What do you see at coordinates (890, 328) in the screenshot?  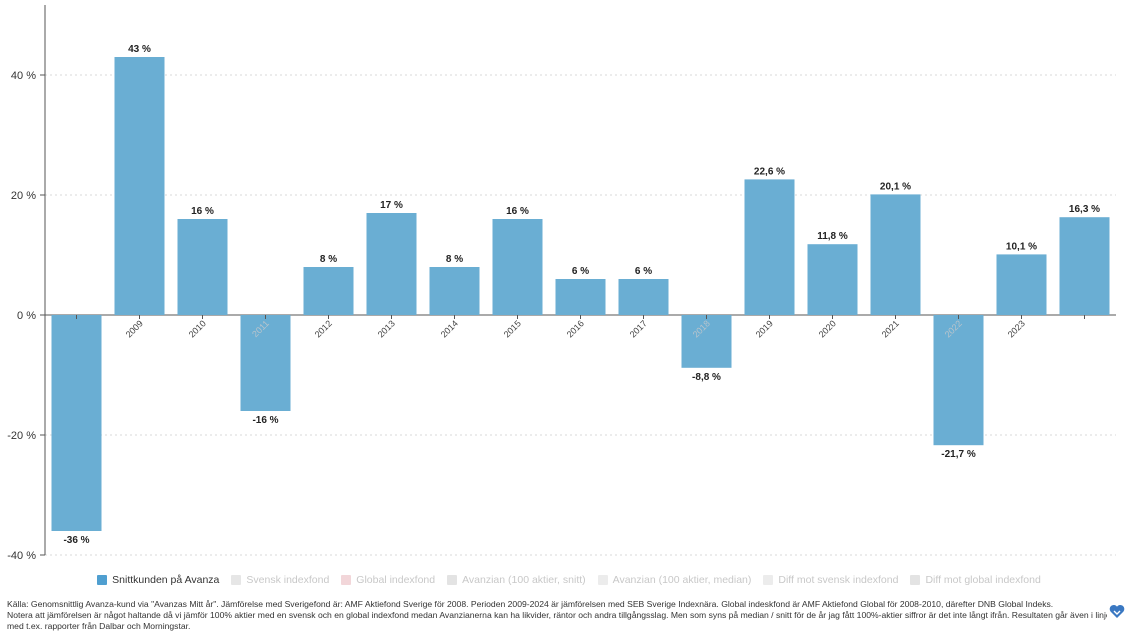 I see `x-tick-label: 2021` at bounding box center [890, 328].